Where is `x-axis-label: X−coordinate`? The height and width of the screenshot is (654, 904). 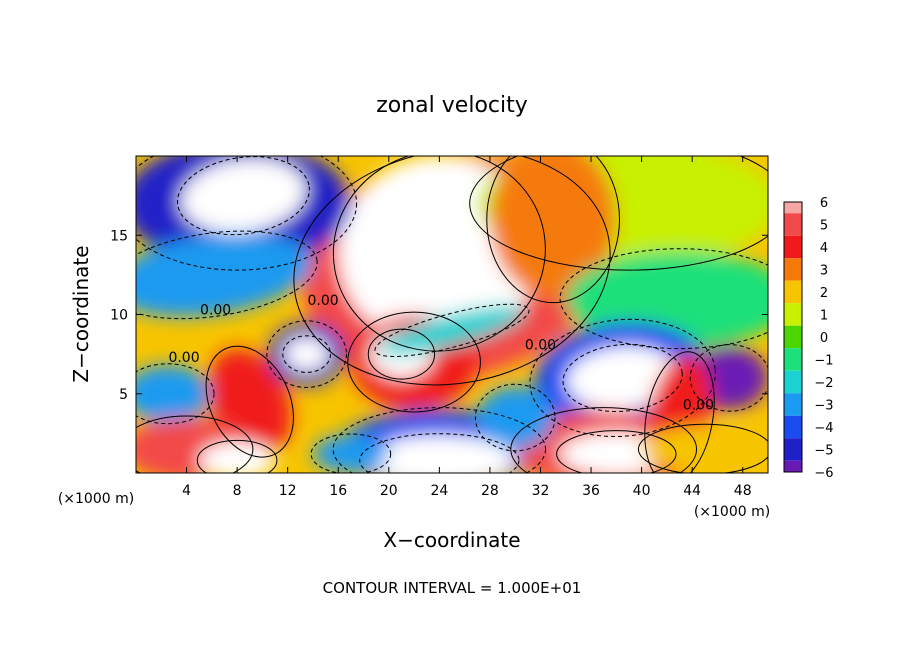 x-axis-label: X−coordinate is located at coordinates (451, 540).